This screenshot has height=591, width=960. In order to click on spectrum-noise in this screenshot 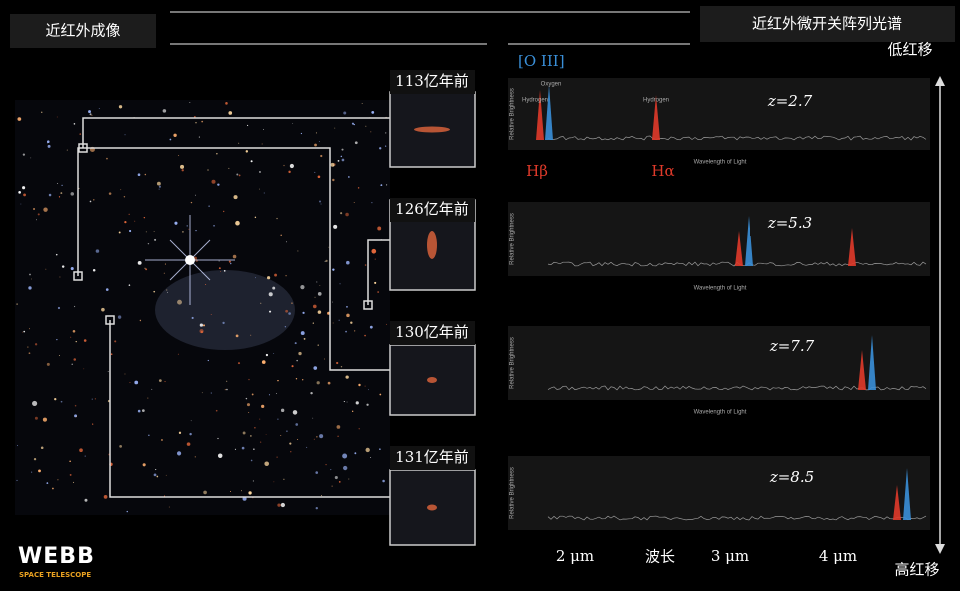, I will do `click(737, 138)`.